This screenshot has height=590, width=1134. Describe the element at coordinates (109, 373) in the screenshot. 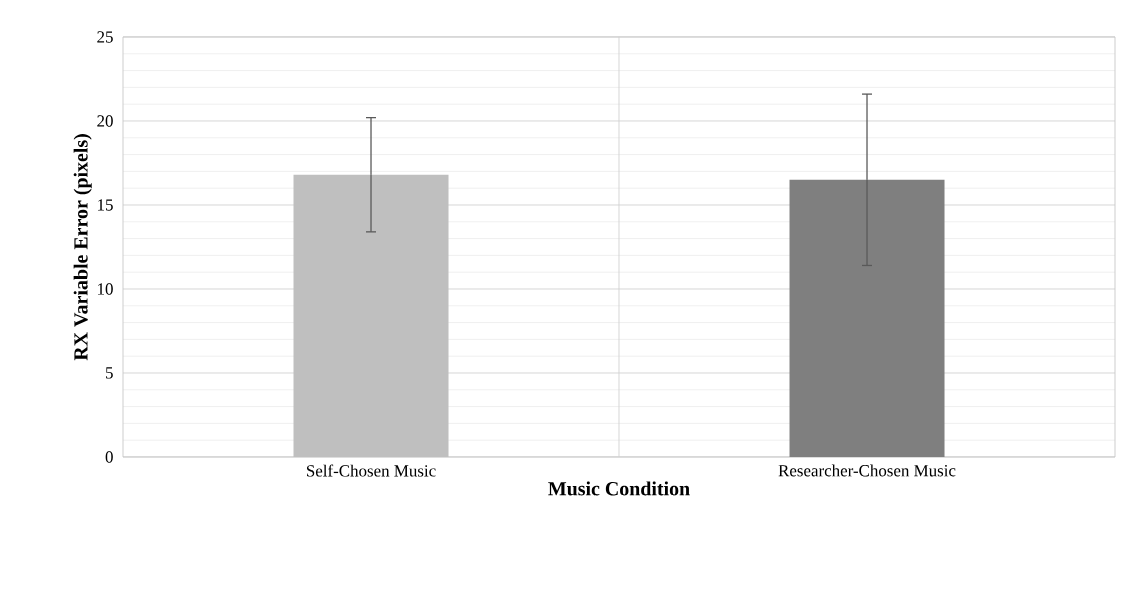

I see `y-tick-label: 5` at that location.